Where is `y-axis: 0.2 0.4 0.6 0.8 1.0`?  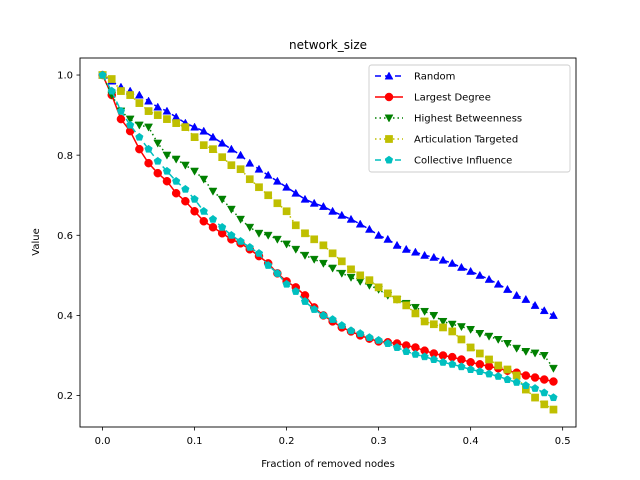 y-axis: 0.2 0.4 0.6 0.8 1.0 is located at coordinates (68, 236).